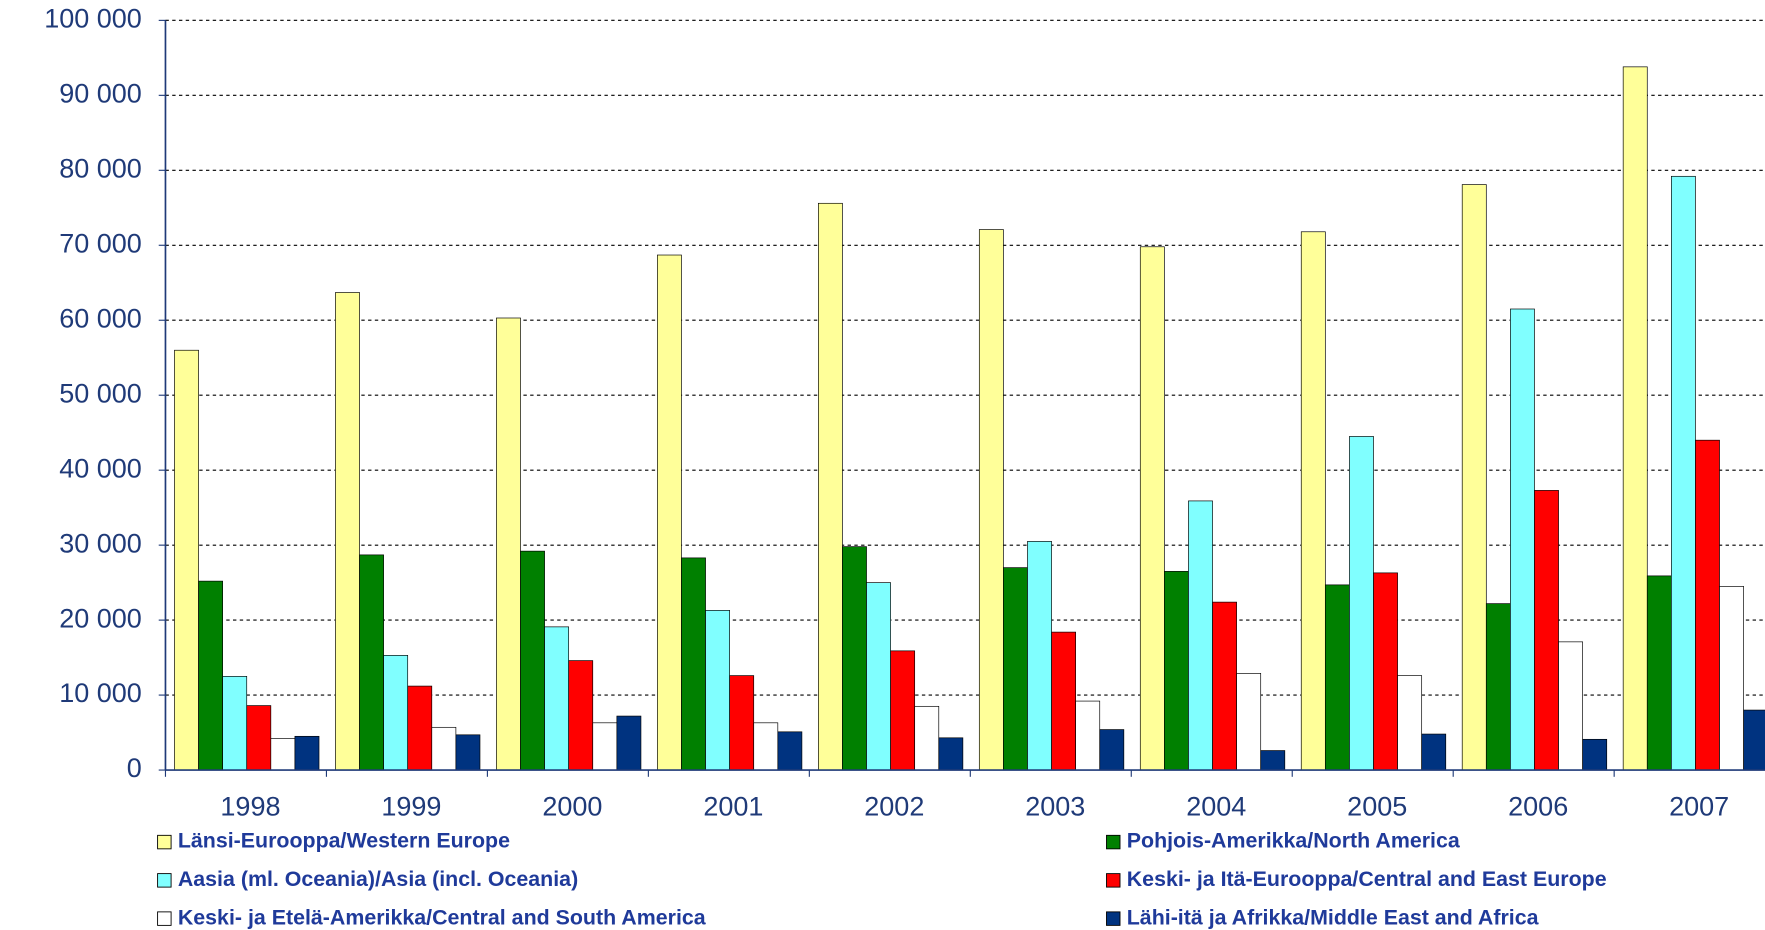 The height and width of the screenshot is (930, 1765). Describe the element at coordinates (250, 806) in the screenshot. I see `x-tick-label: 1998` at that location.